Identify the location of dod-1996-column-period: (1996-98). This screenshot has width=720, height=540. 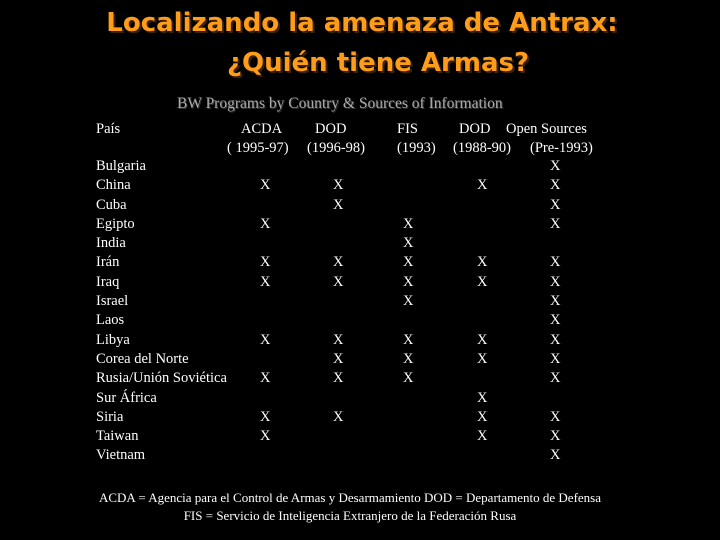
(336, 148).